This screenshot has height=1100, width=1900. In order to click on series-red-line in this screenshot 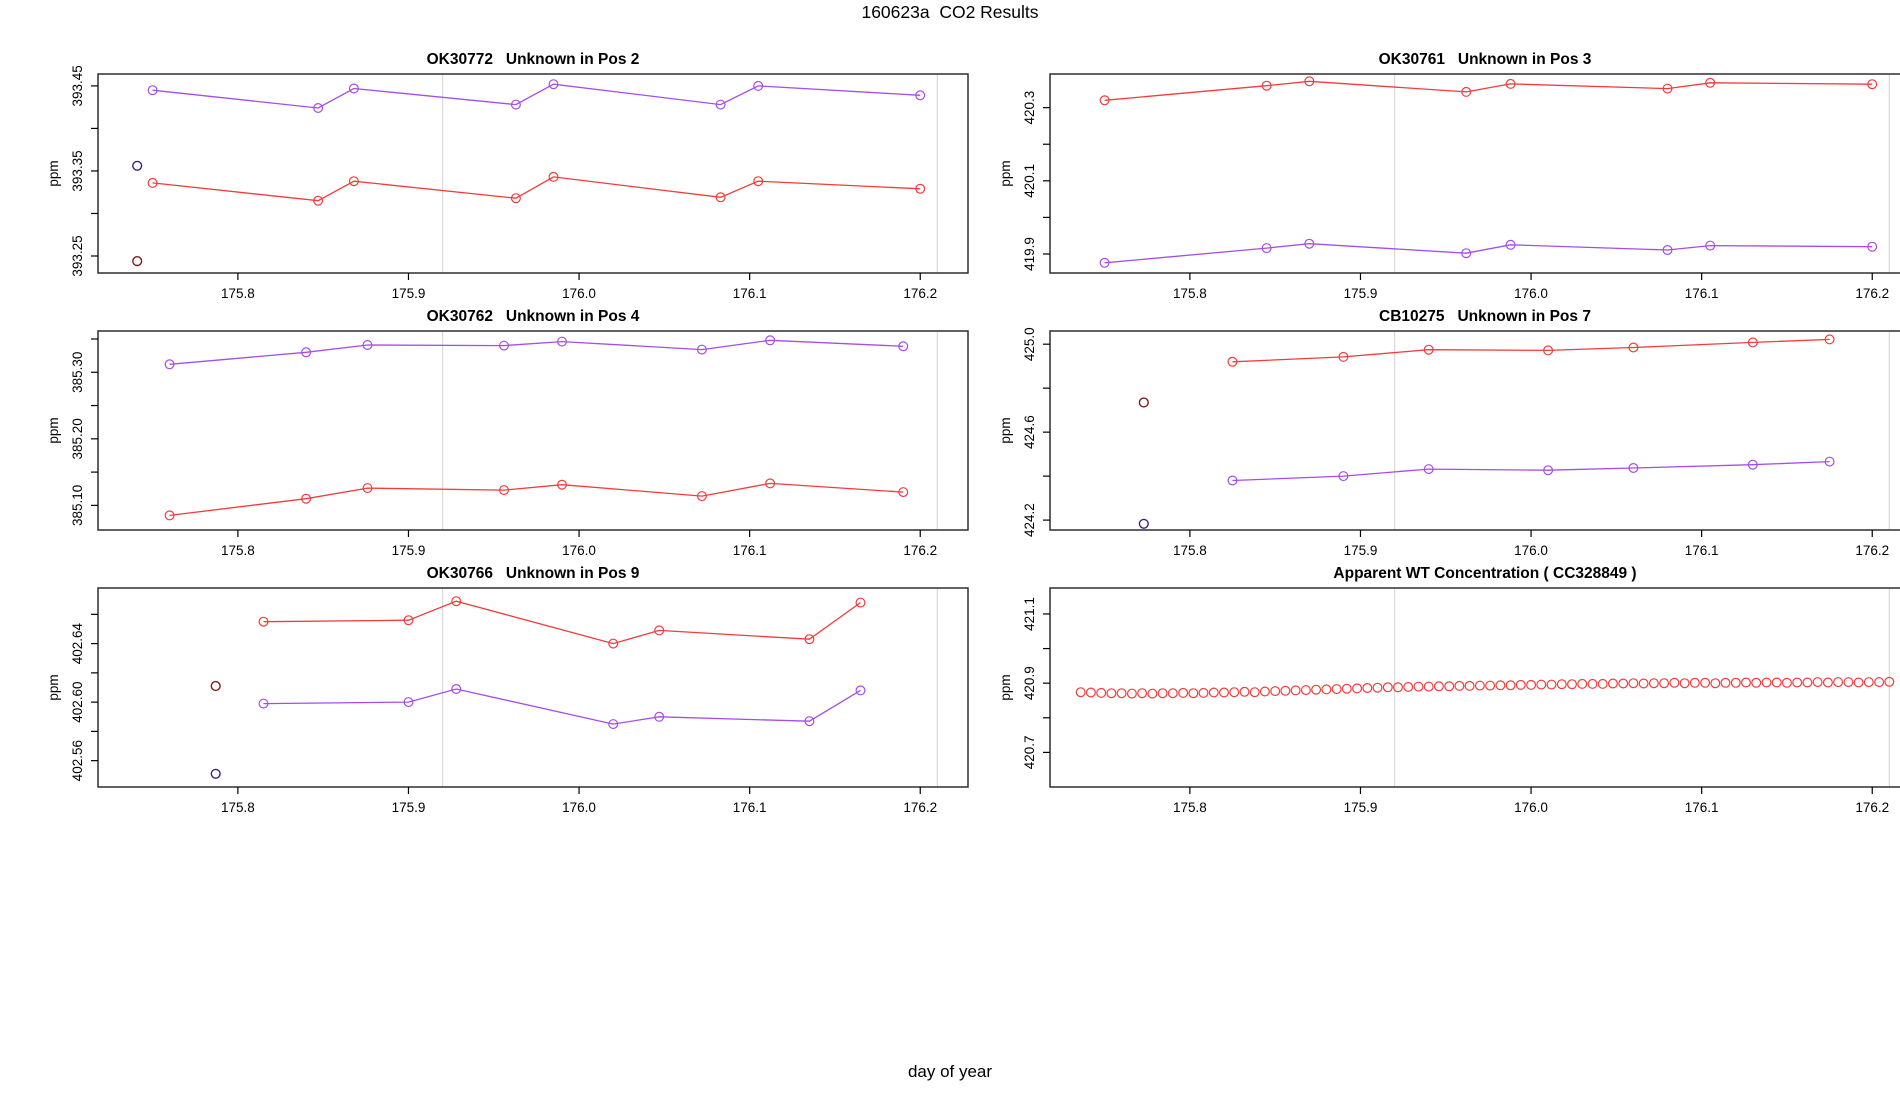, I will do `click(1488, 90)`.